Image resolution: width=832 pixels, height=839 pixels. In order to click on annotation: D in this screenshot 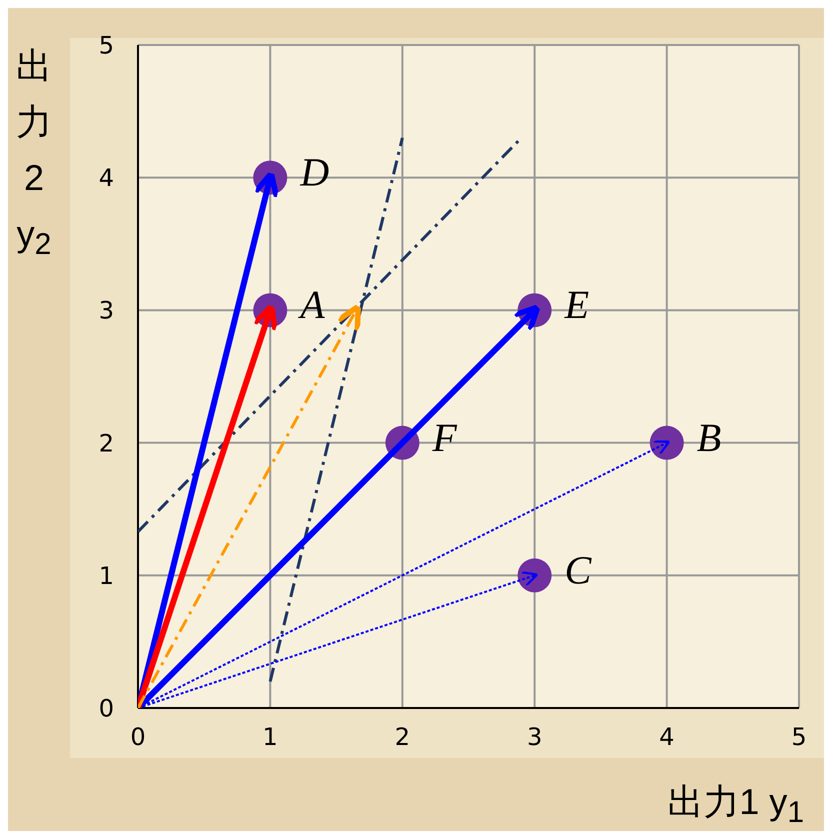, I will do `click(314, 172)`.